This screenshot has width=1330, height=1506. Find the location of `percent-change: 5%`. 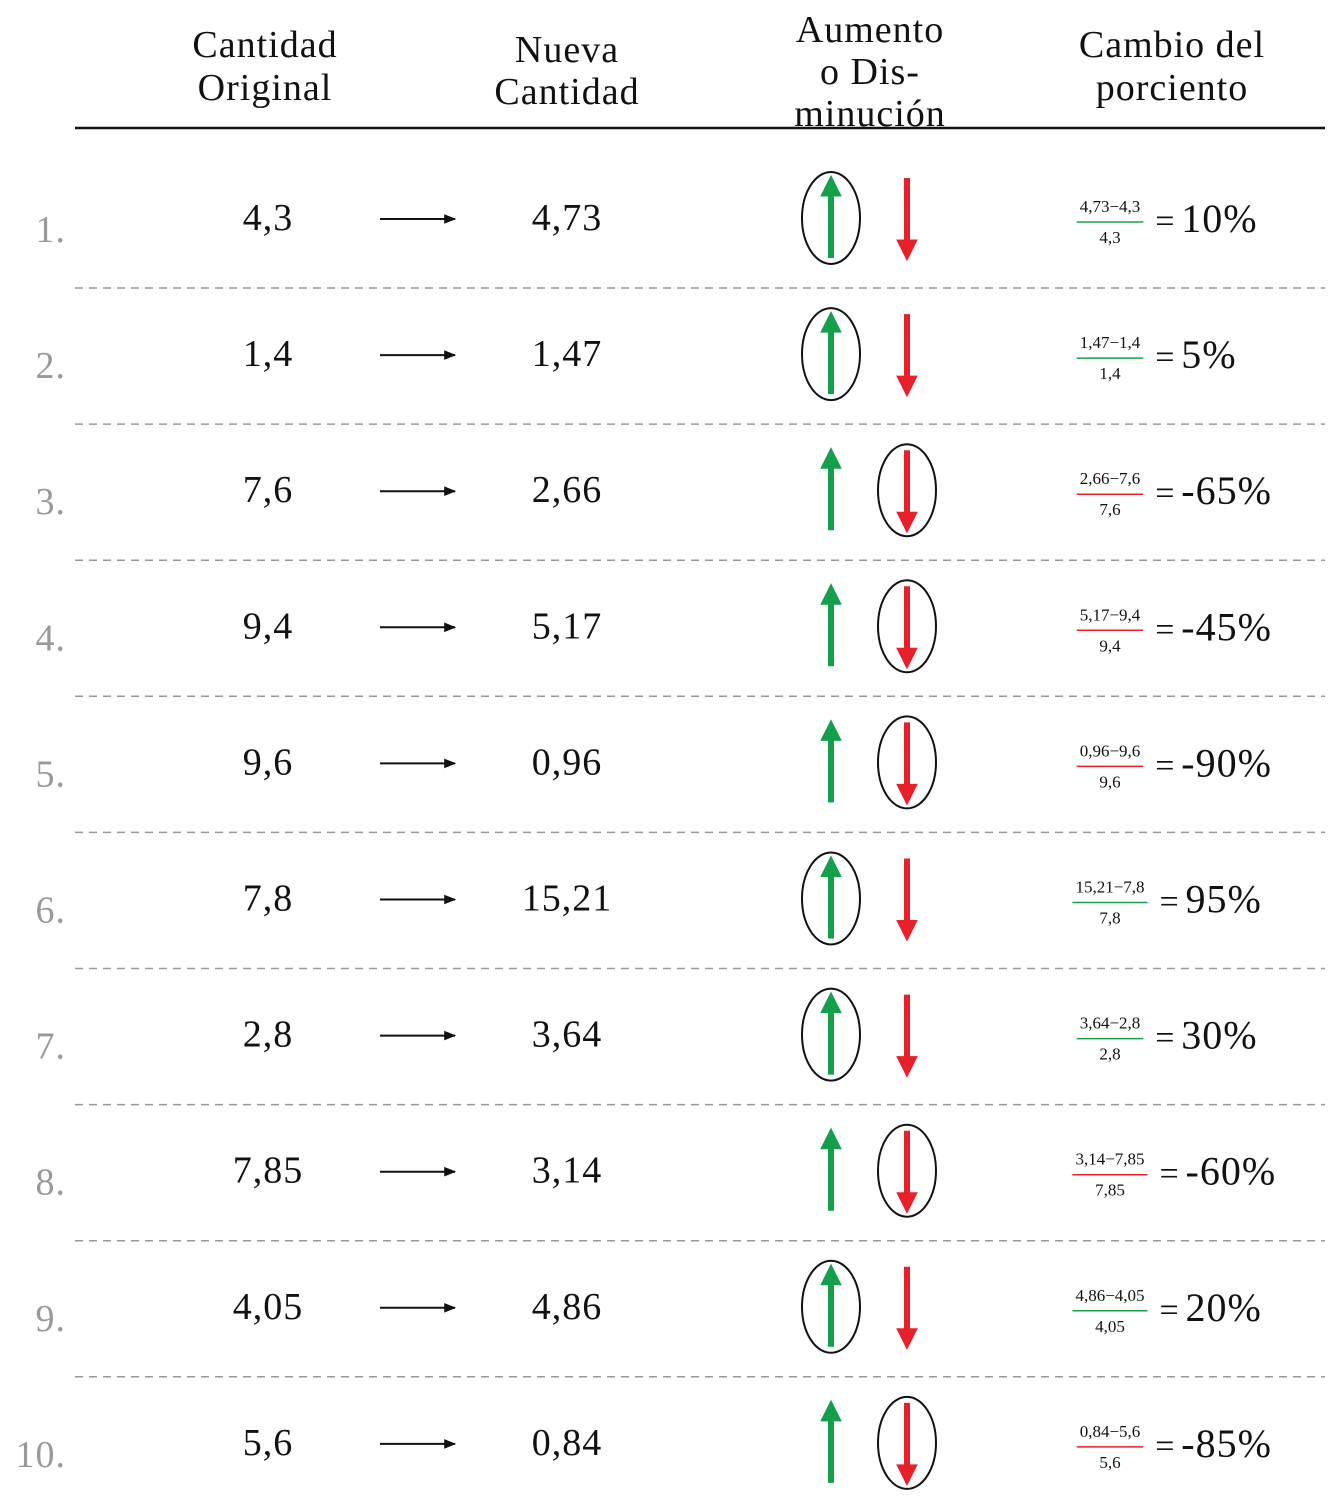

percent-change: 5% is located at coordinates (1208, 354).